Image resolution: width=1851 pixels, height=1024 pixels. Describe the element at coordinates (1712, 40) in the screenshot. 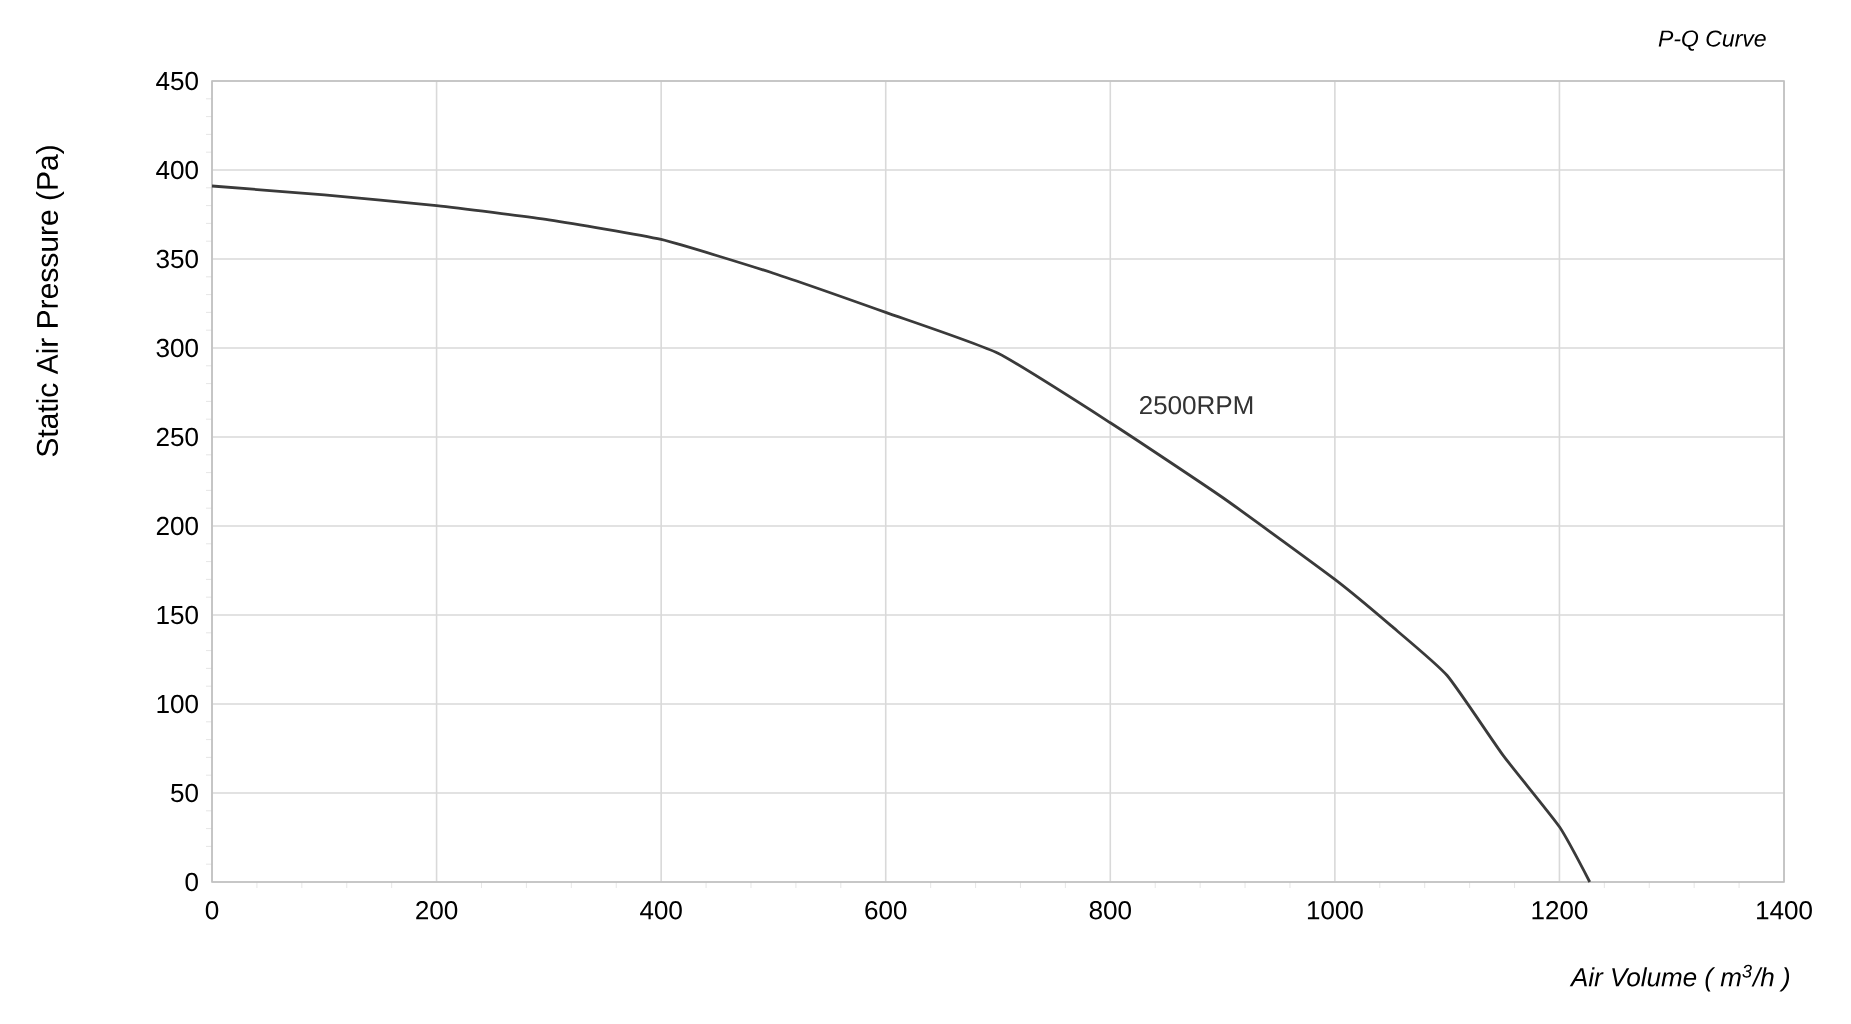

I see `chart-title: P-Q Curve` at that location.